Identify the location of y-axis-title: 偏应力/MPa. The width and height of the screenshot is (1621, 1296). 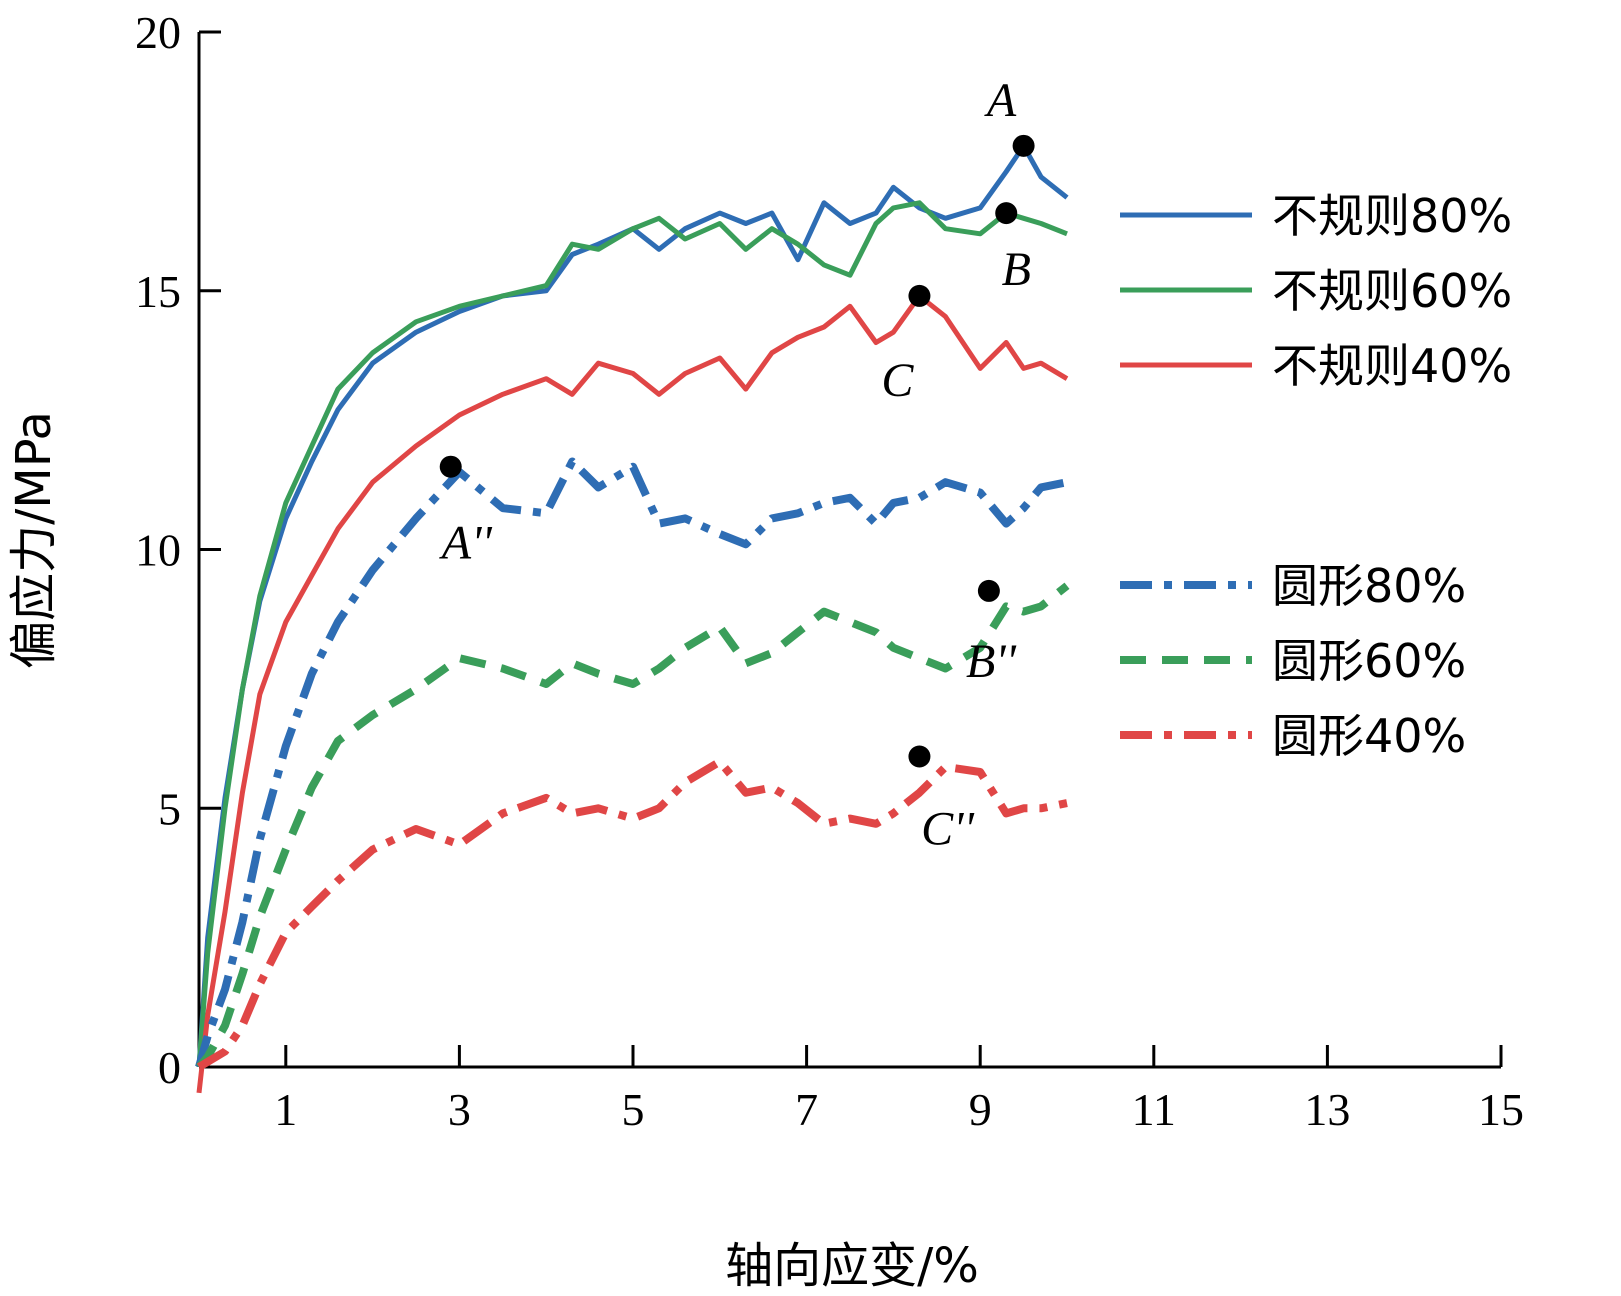
(34, 540).